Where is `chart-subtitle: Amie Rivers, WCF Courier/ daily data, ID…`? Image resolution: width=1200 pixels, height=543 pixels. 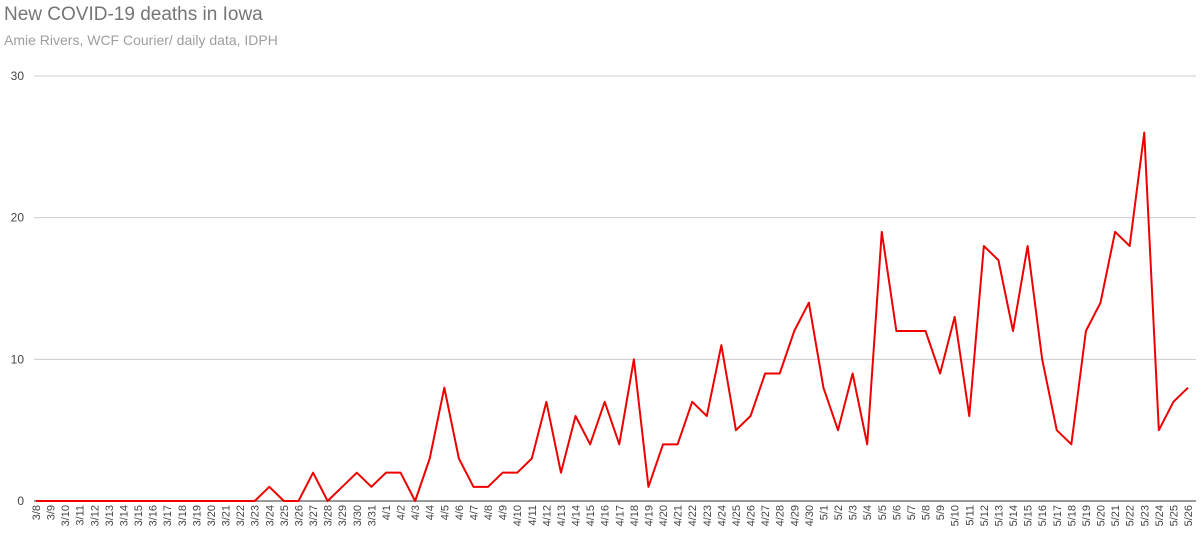 chart-subtitle: Amie Rivers, WCF Courier/ daily data, ID… is located at coordinates (141, 40).